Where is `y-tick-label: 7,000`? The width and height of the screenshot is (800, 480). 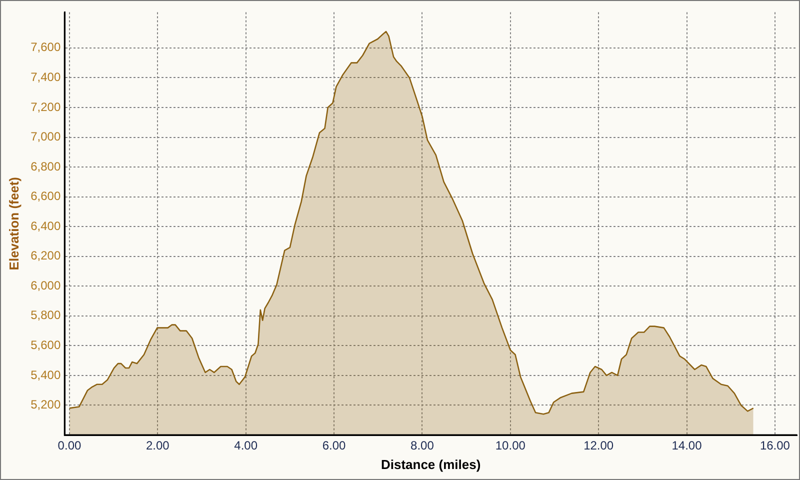 y-tick-label: 7,000 is located at coordinates (45, 137).